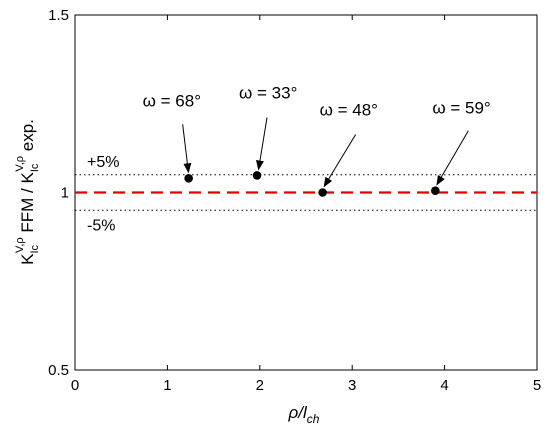  I want to click on x-tick-label: 0, so click(75, 385).